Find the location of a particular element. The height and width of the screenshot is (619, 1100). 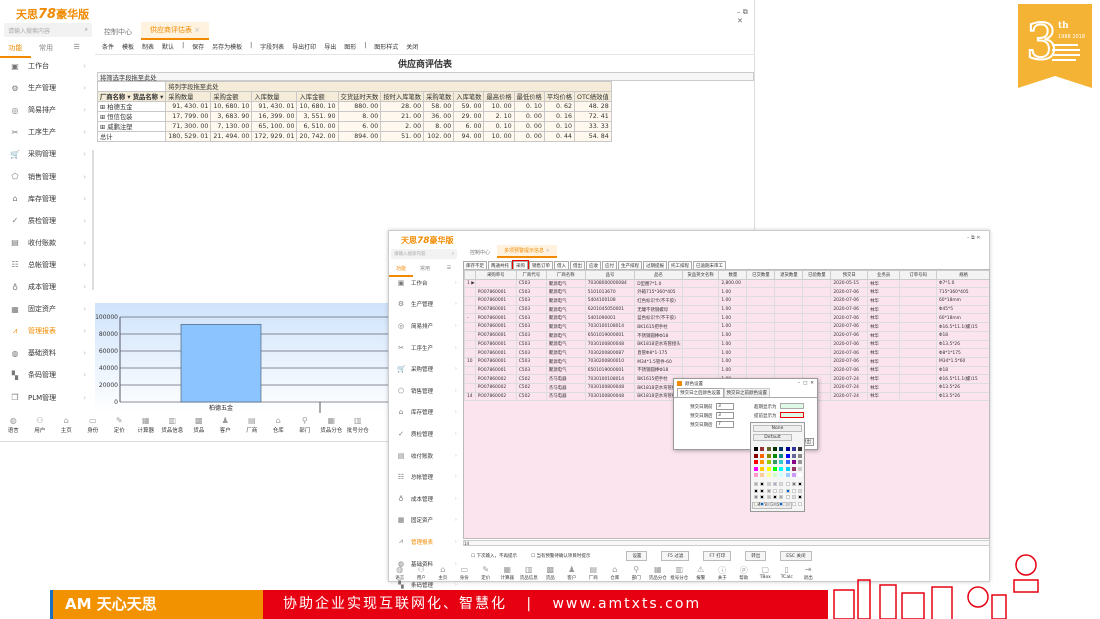

tab-control-center: 控制中心 is located at coordinates (480, 253).